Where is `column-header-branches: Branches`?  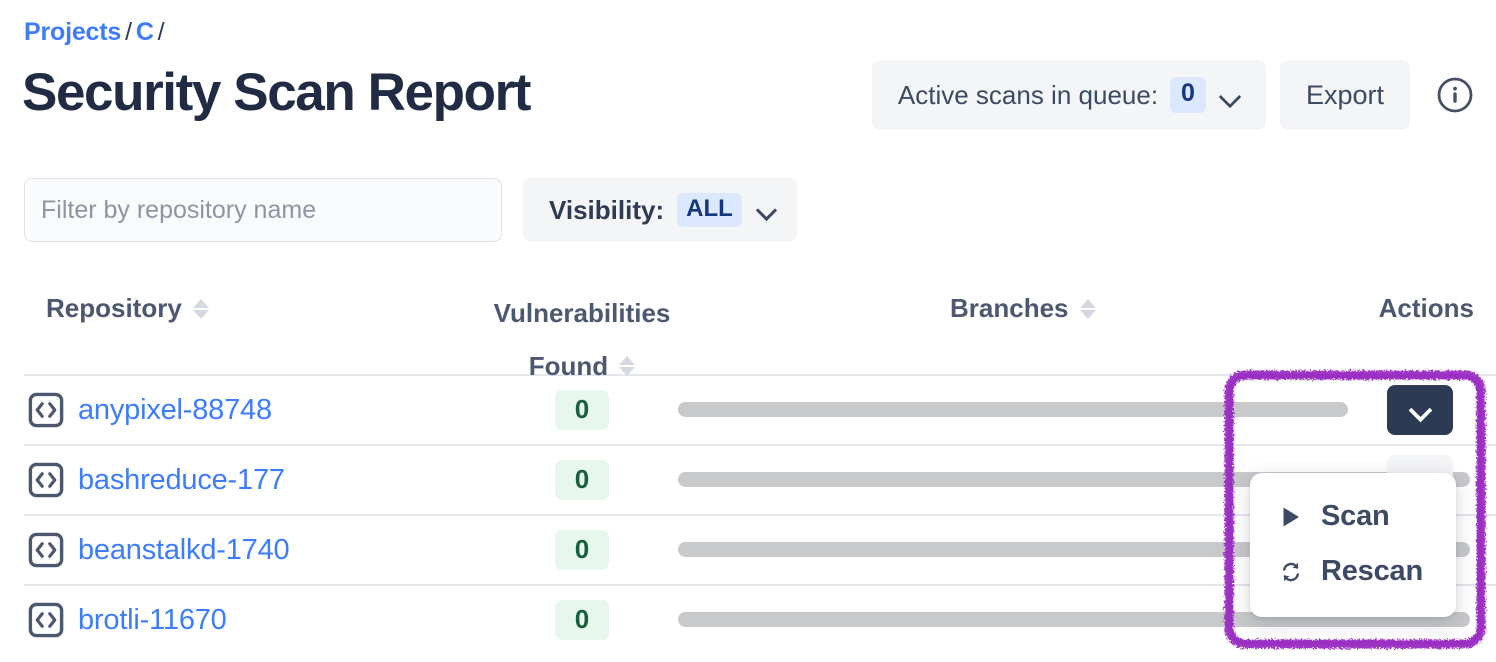 column-header-branches: Branches is located at coordinates (1023, 308).